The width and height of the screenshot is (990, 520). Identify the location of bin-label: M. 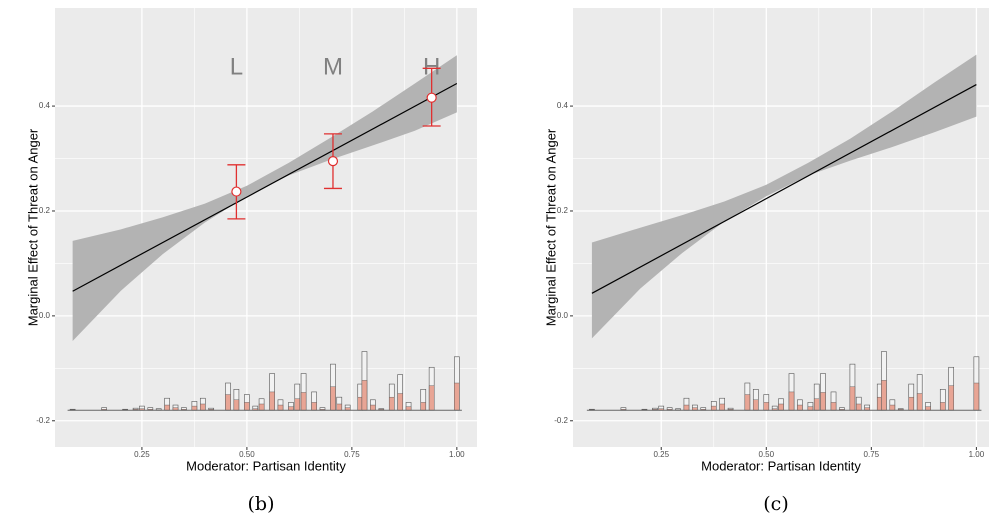
(333, 66).